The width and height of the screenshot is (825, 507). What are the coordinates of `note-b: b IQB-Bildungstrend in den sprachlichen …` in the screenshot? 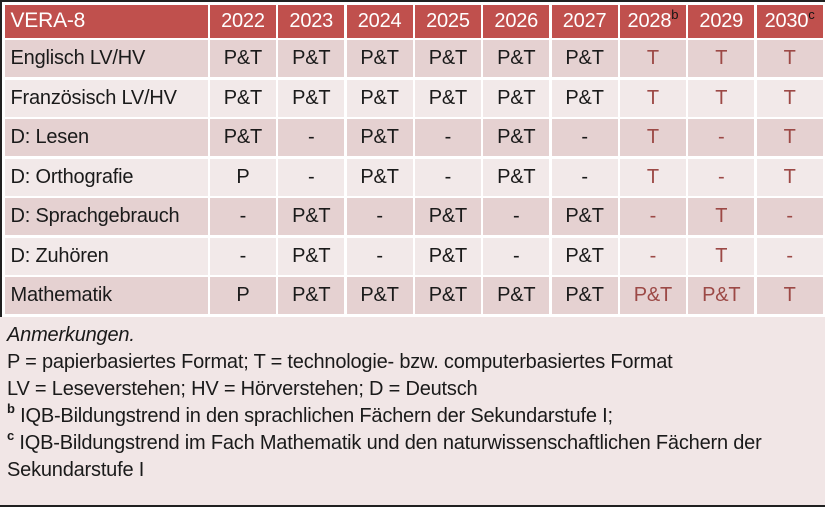 It's located at (412, 415).